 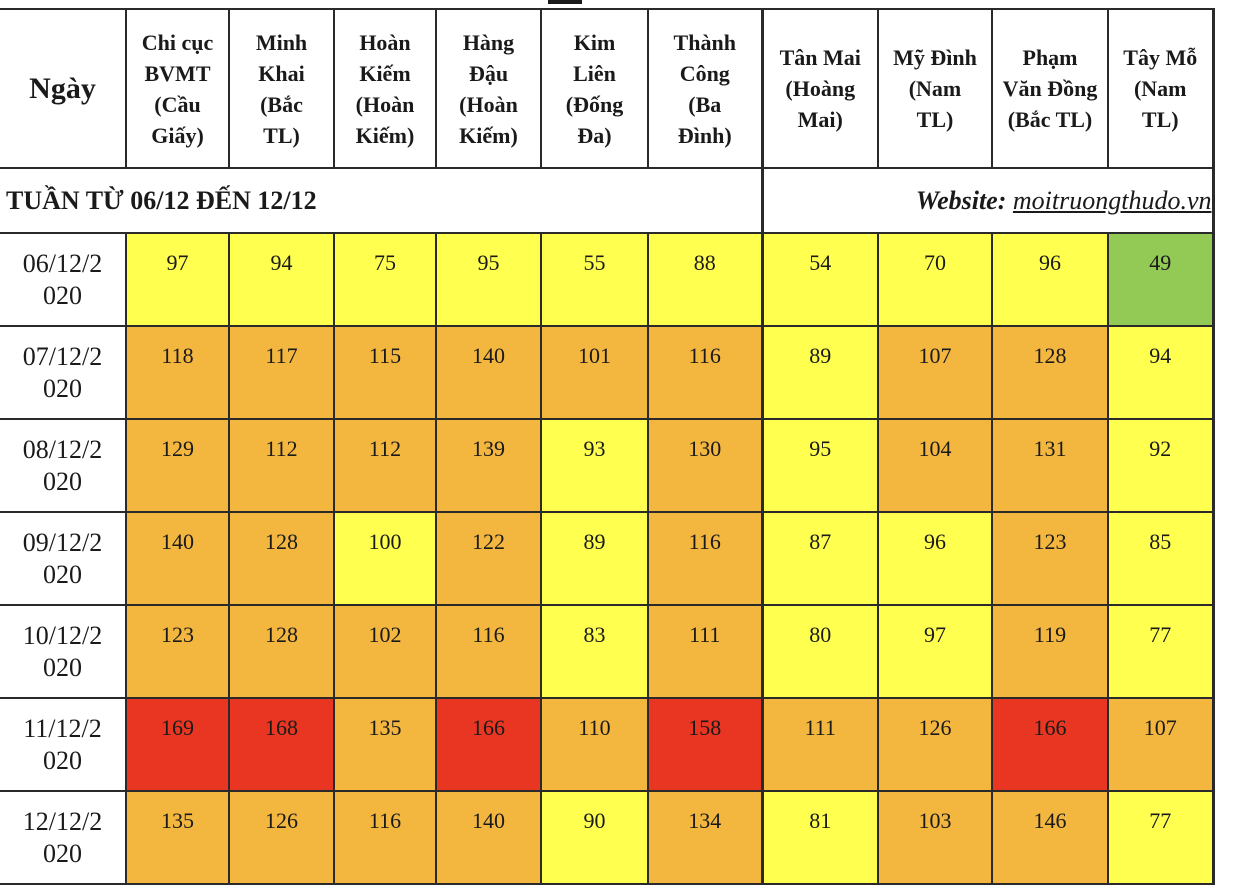 What do you see at coordinates (935, 465) in the screenshot?
I see `aqi-value-cell: 104` at bounding box center [935, 465].